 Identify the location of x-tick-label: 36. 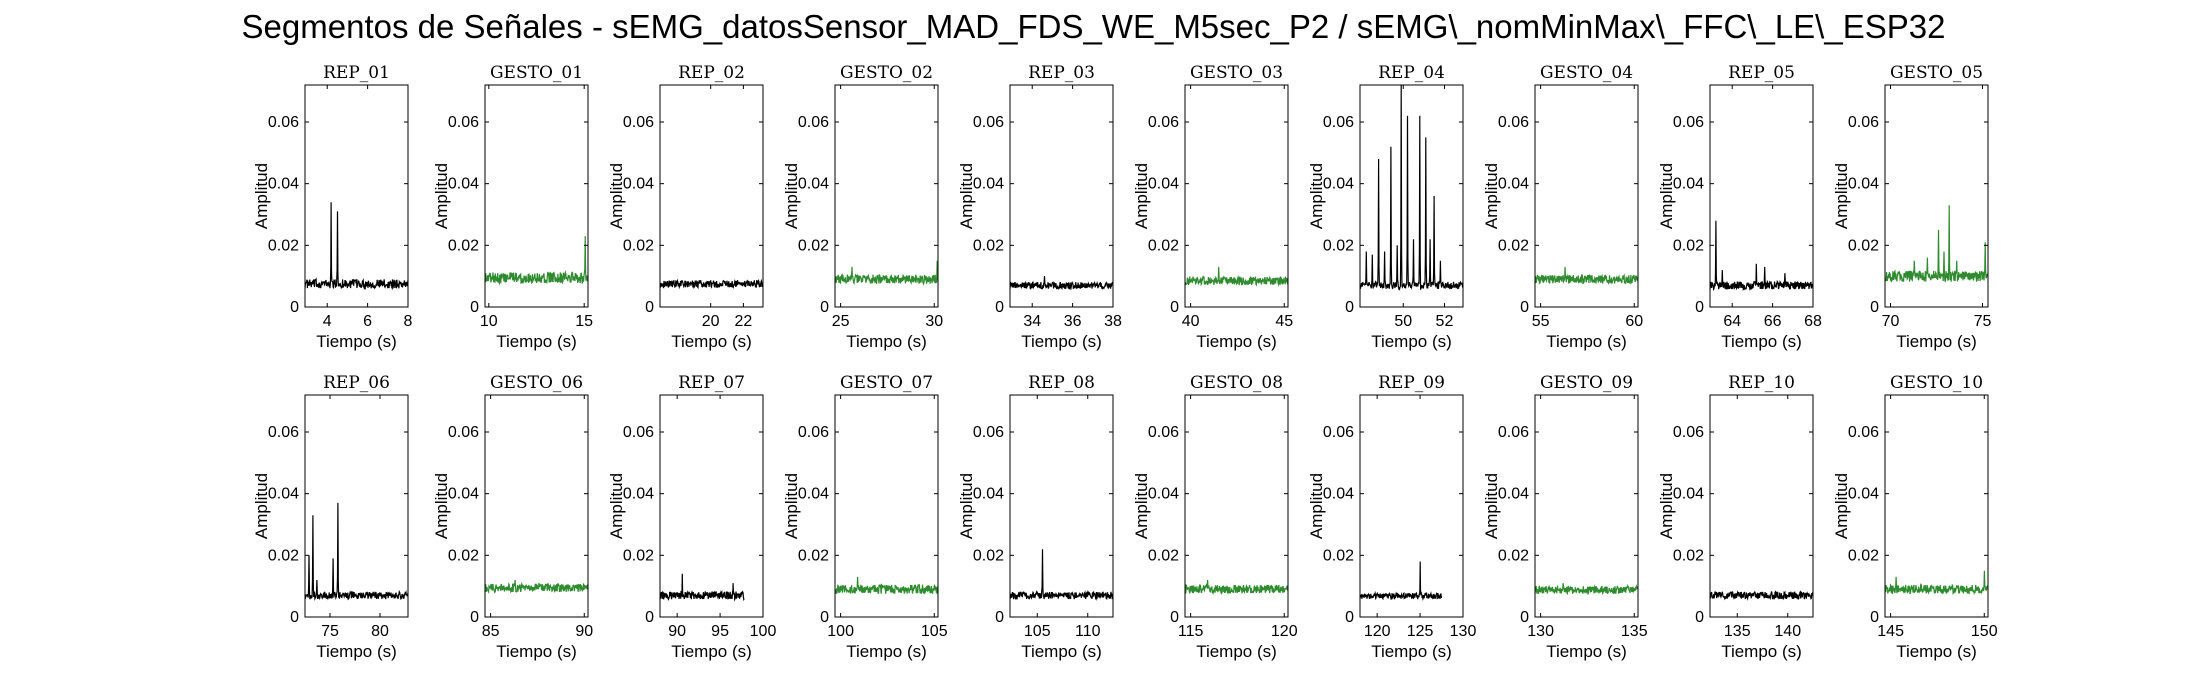
(1073, 321).